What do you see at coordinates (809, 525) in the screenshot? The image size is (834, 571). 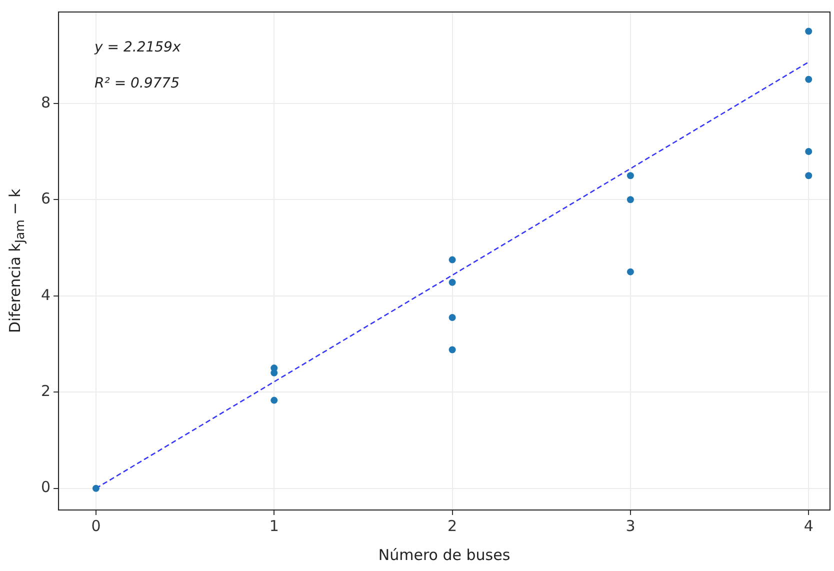 I see `x-tick-label: 4` at bounding box center [809, 525].